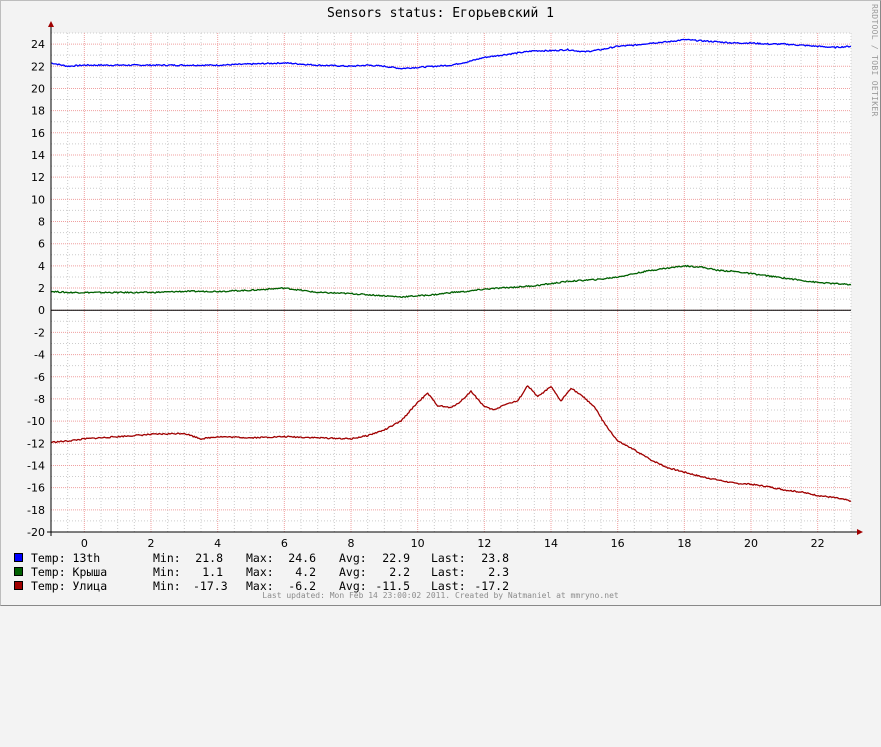 Image resolution: width=881 pixels, height=747 pixels. I want to click on legend-label: Temp: 13th, so click(66, 558).